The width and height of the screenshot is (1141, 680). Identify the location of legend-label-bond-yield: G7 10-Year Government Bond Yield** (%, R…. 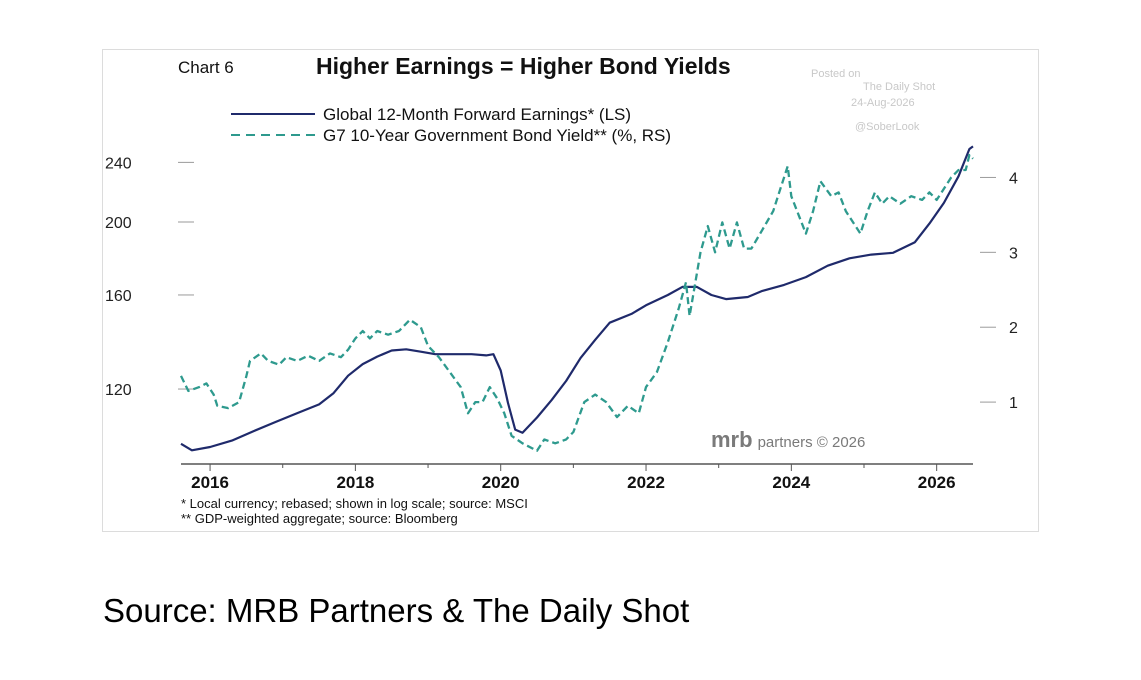
(497, 135).